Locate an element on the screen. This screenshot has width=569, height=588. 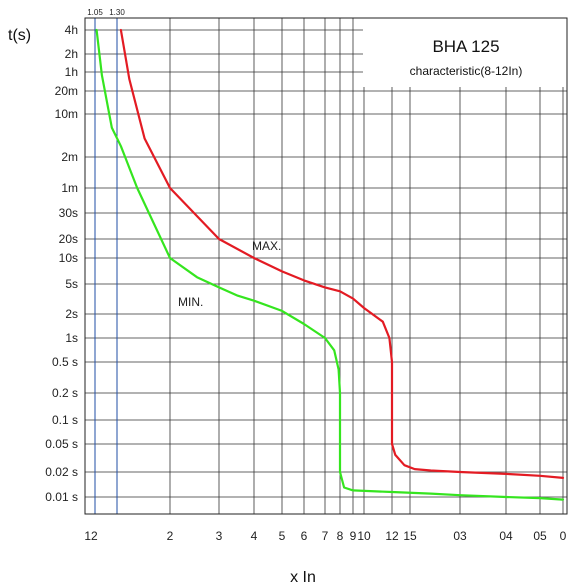
title-box is located at coordinates (465, 52).